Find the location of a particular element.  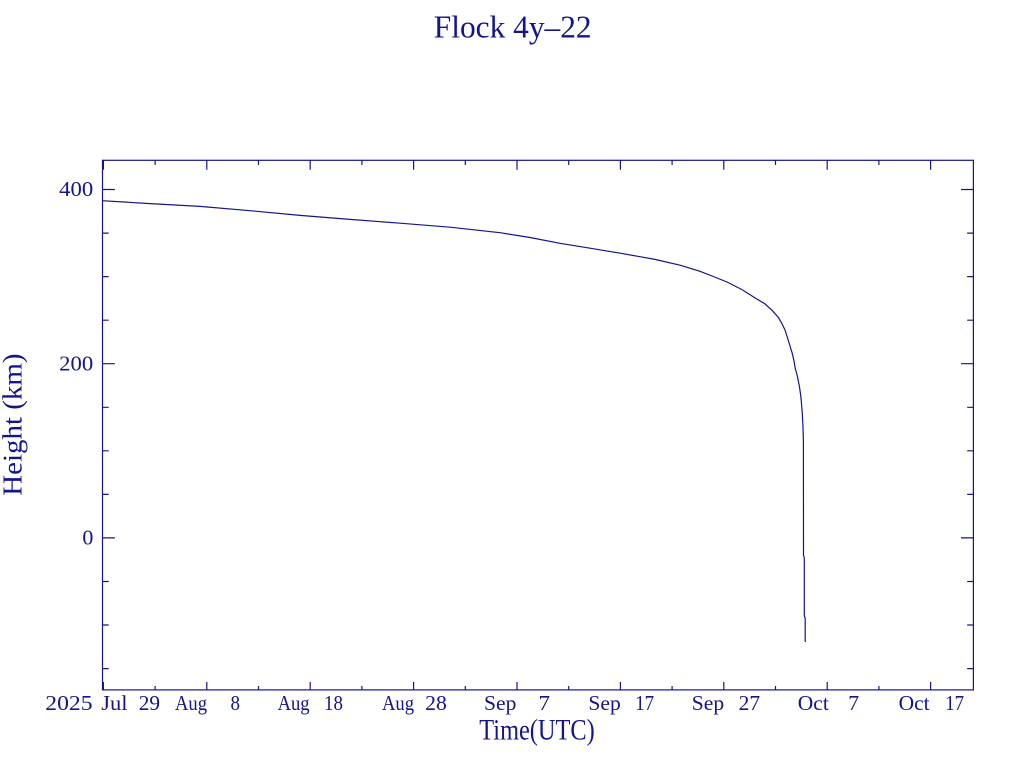

svg-text: Jul is located at coordinates (114, 703).